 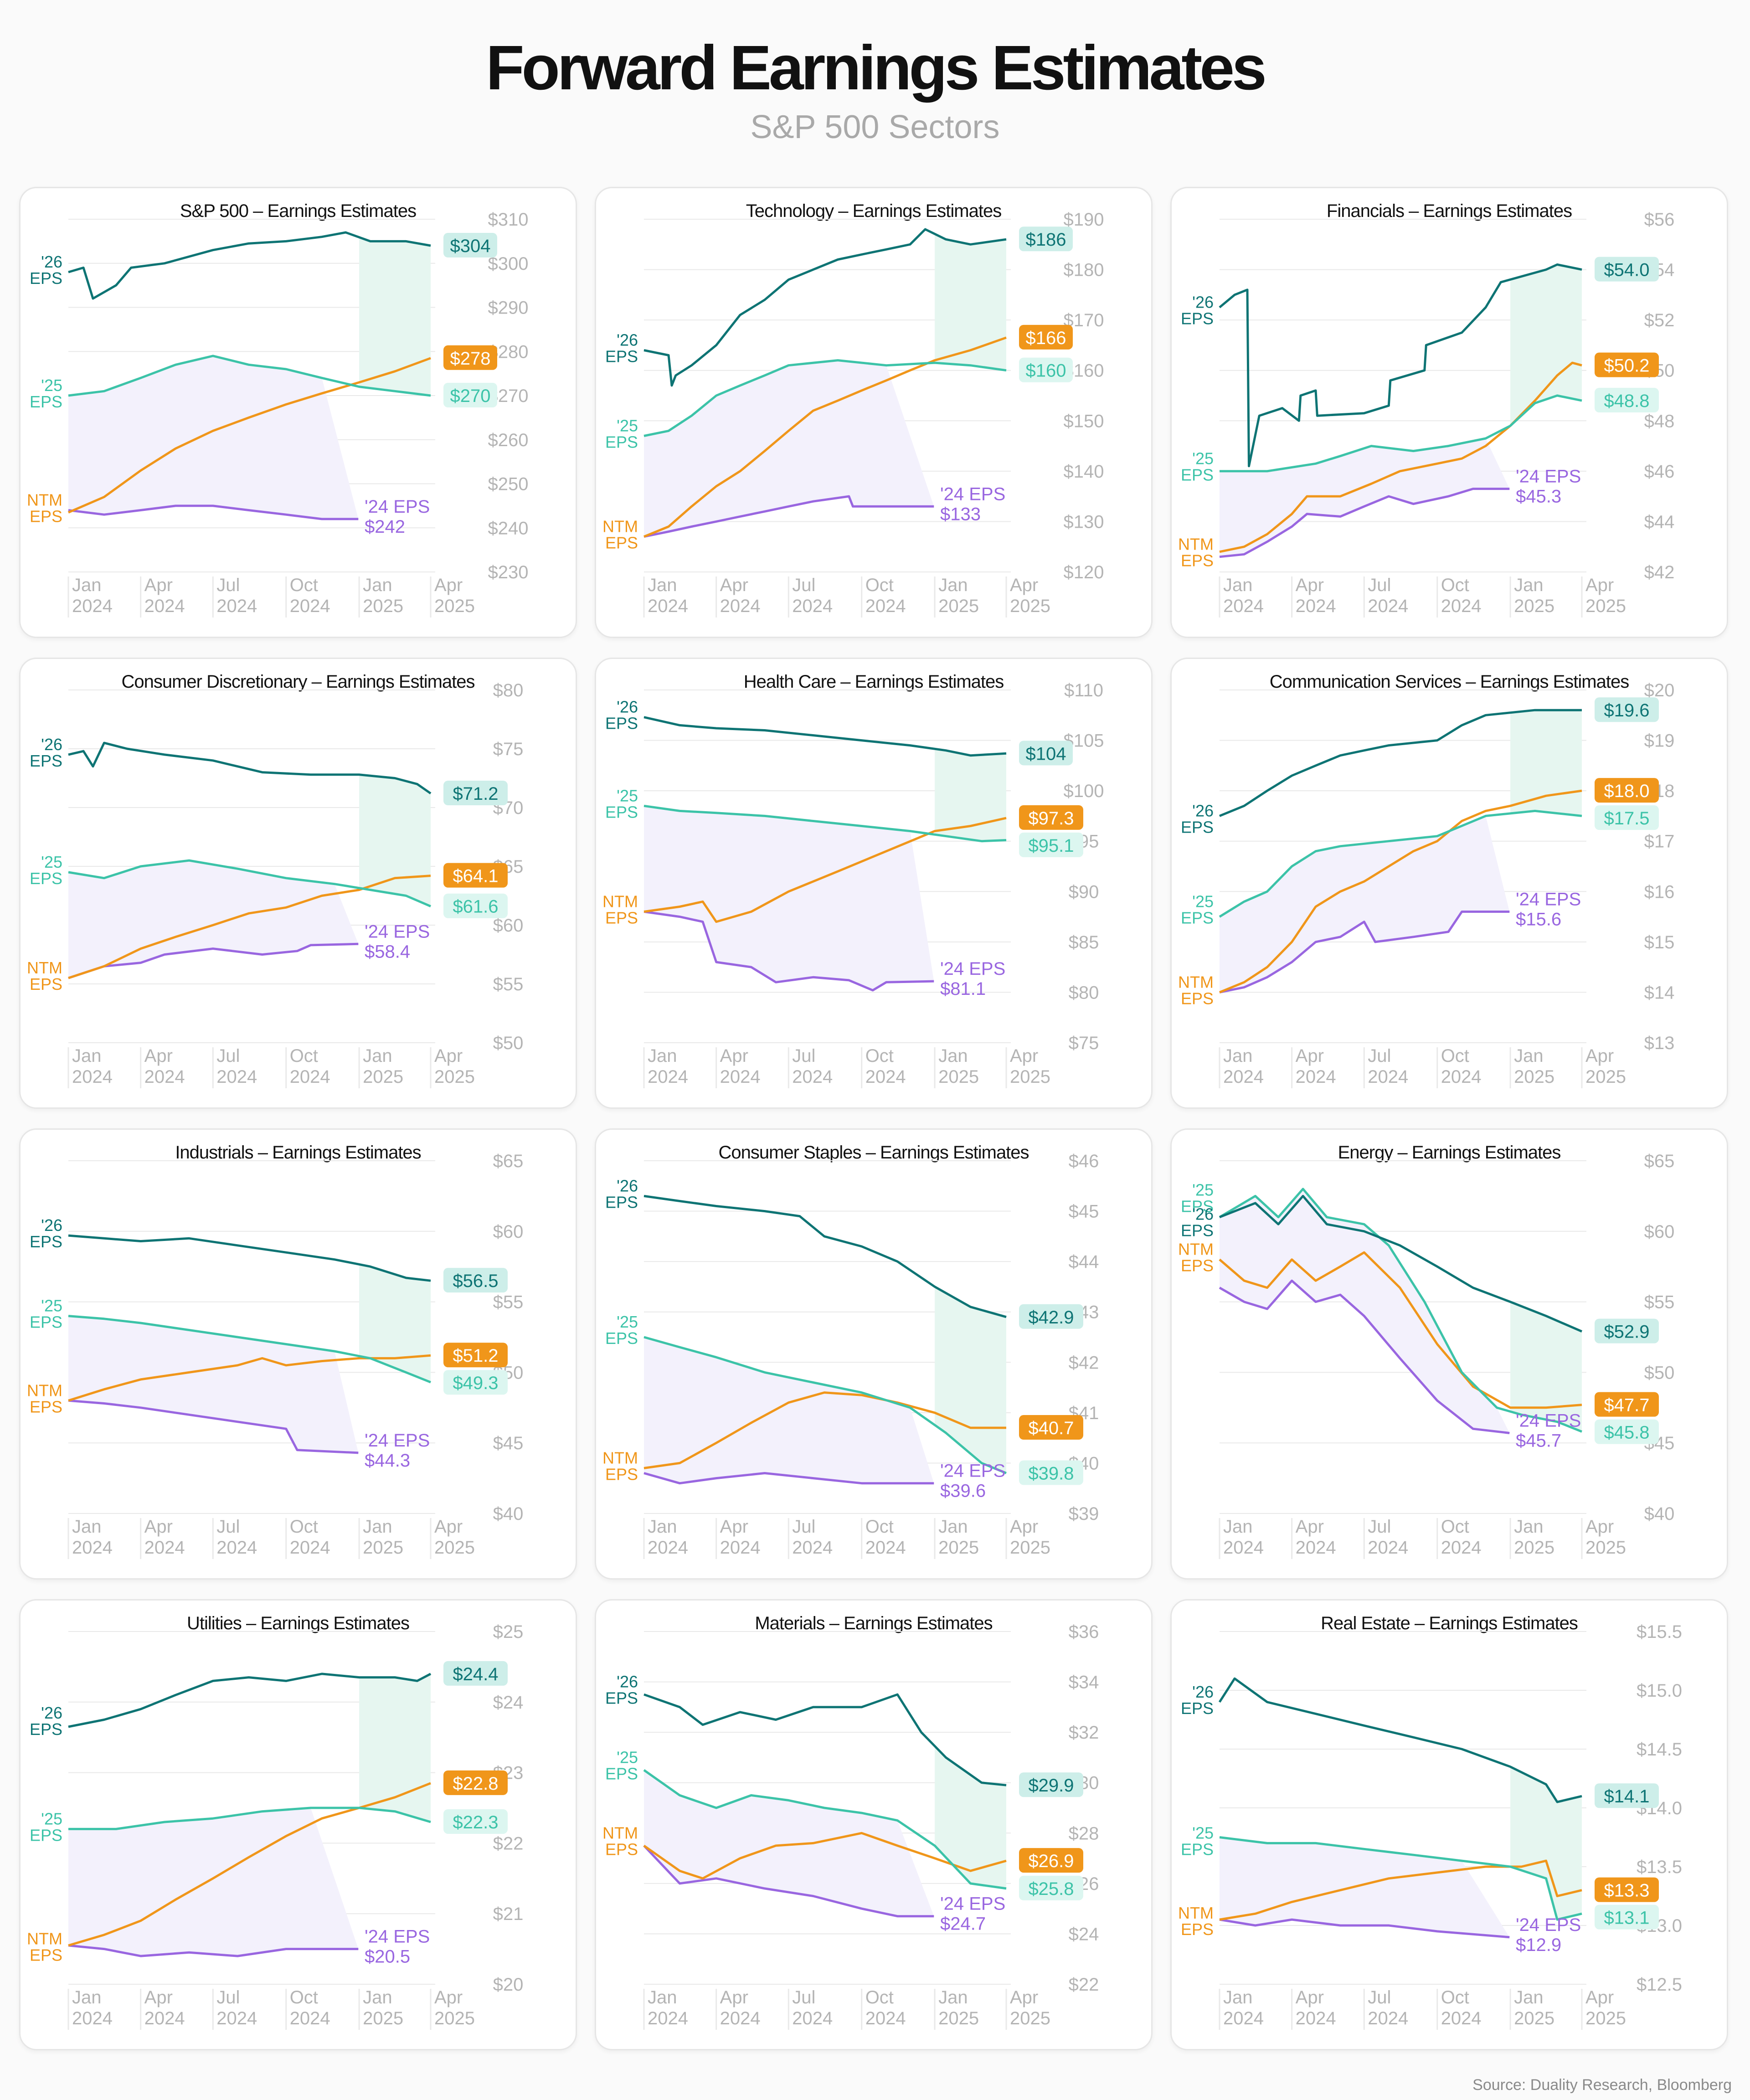 I want to click on y-tick-label: $85, so click(x=1084, y=942).